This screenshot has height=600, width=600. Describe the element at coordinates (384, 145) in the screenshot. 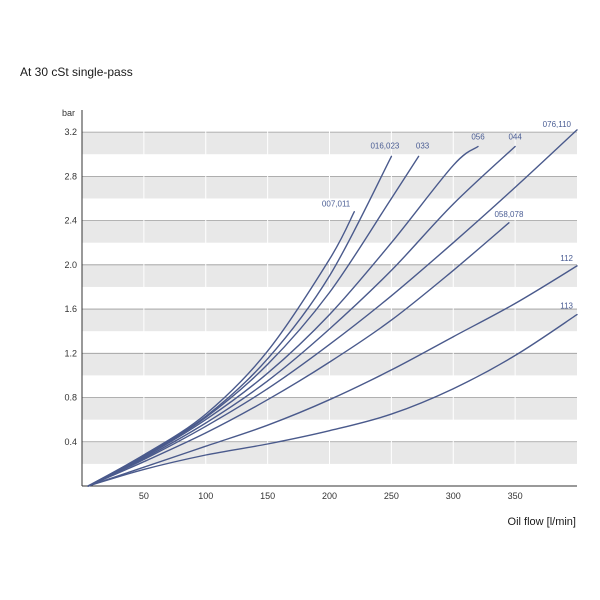

I see `series-label-016,023: 016,023` at that location.